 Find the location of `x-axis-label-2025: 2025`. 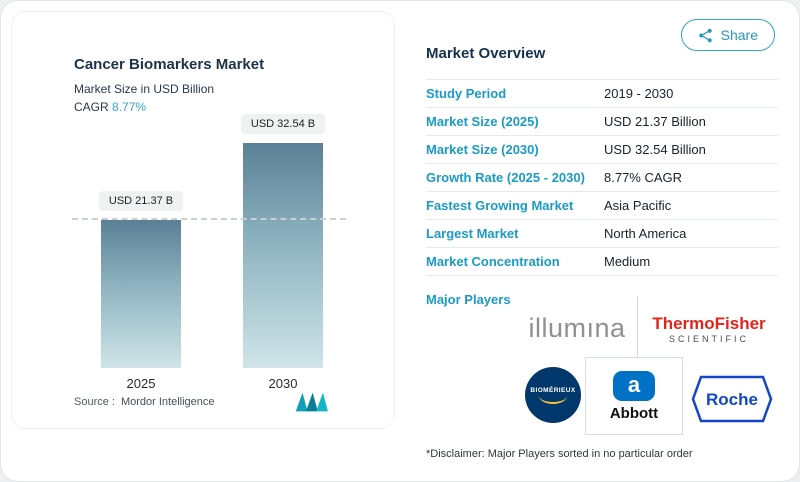

x-axis-label-2025: 2025 is located at coordinates (141, 383).